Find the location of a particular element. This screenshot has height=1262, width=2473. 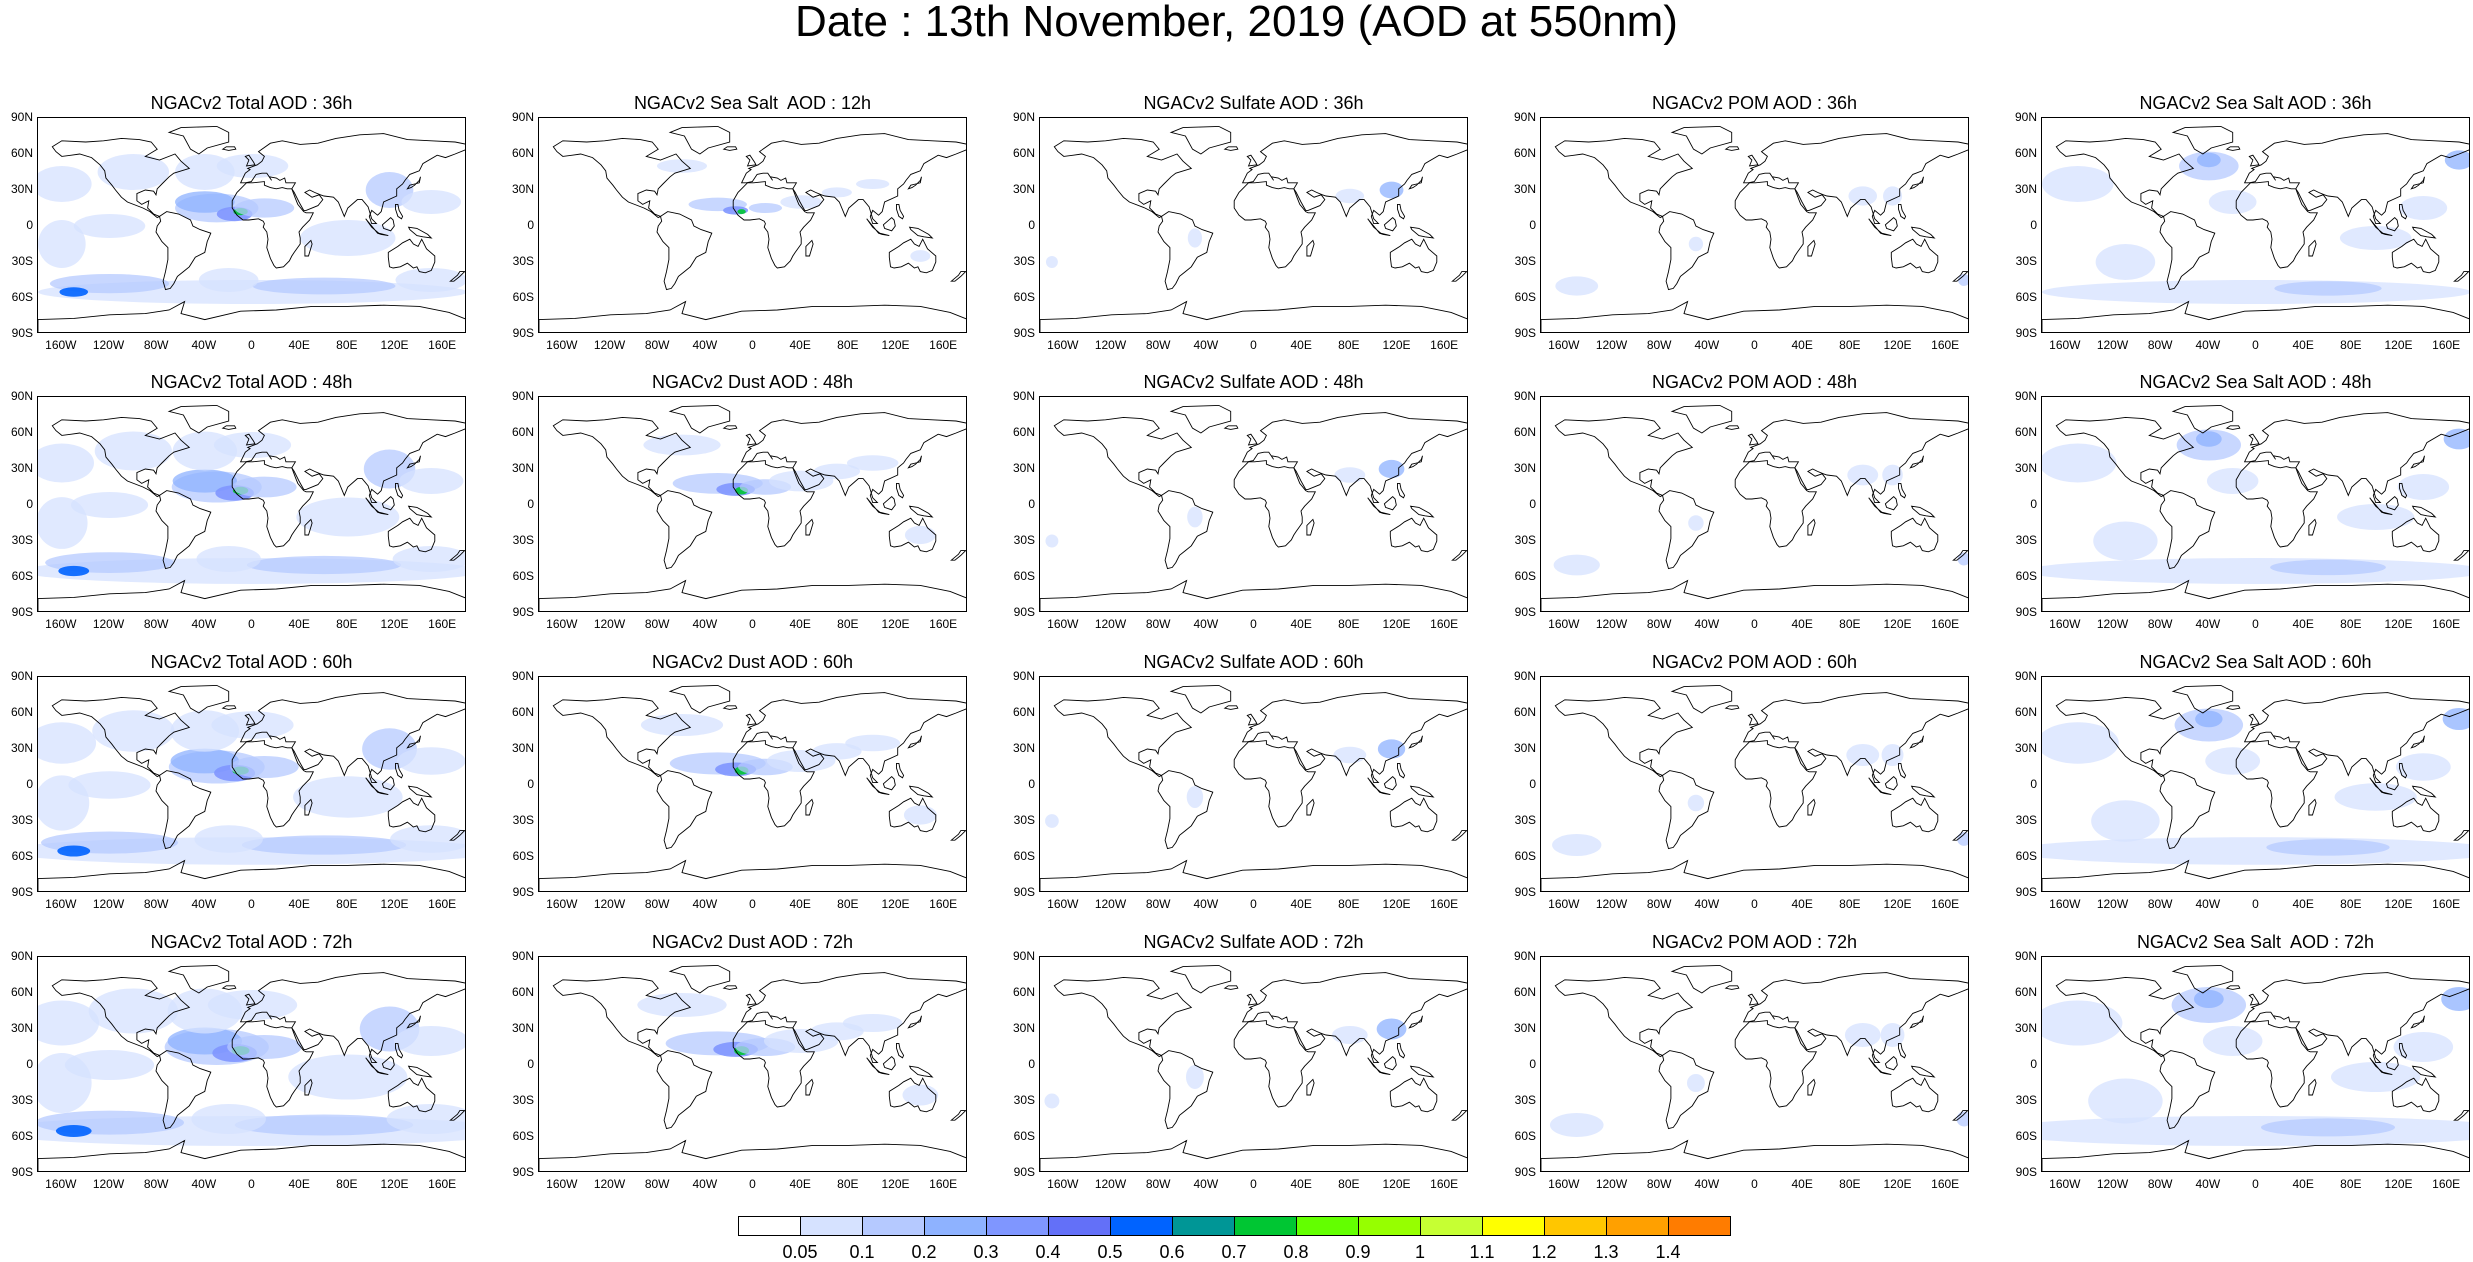

longitude-tick-label: 120E is located at coordinates (1396, 904).